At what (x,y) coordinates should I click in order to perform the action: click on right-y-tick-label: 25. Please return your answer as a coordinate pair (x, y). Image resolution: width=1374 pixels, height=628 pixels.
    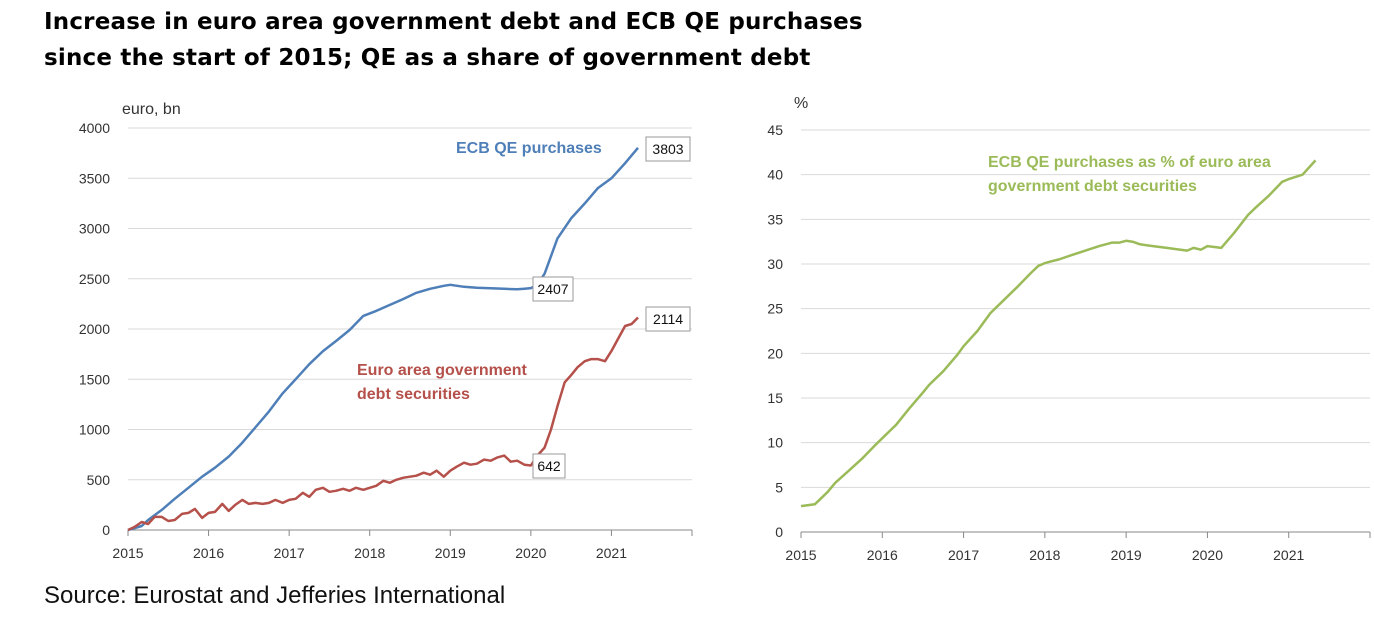
    Looking at the image, I should click on (775, 309).